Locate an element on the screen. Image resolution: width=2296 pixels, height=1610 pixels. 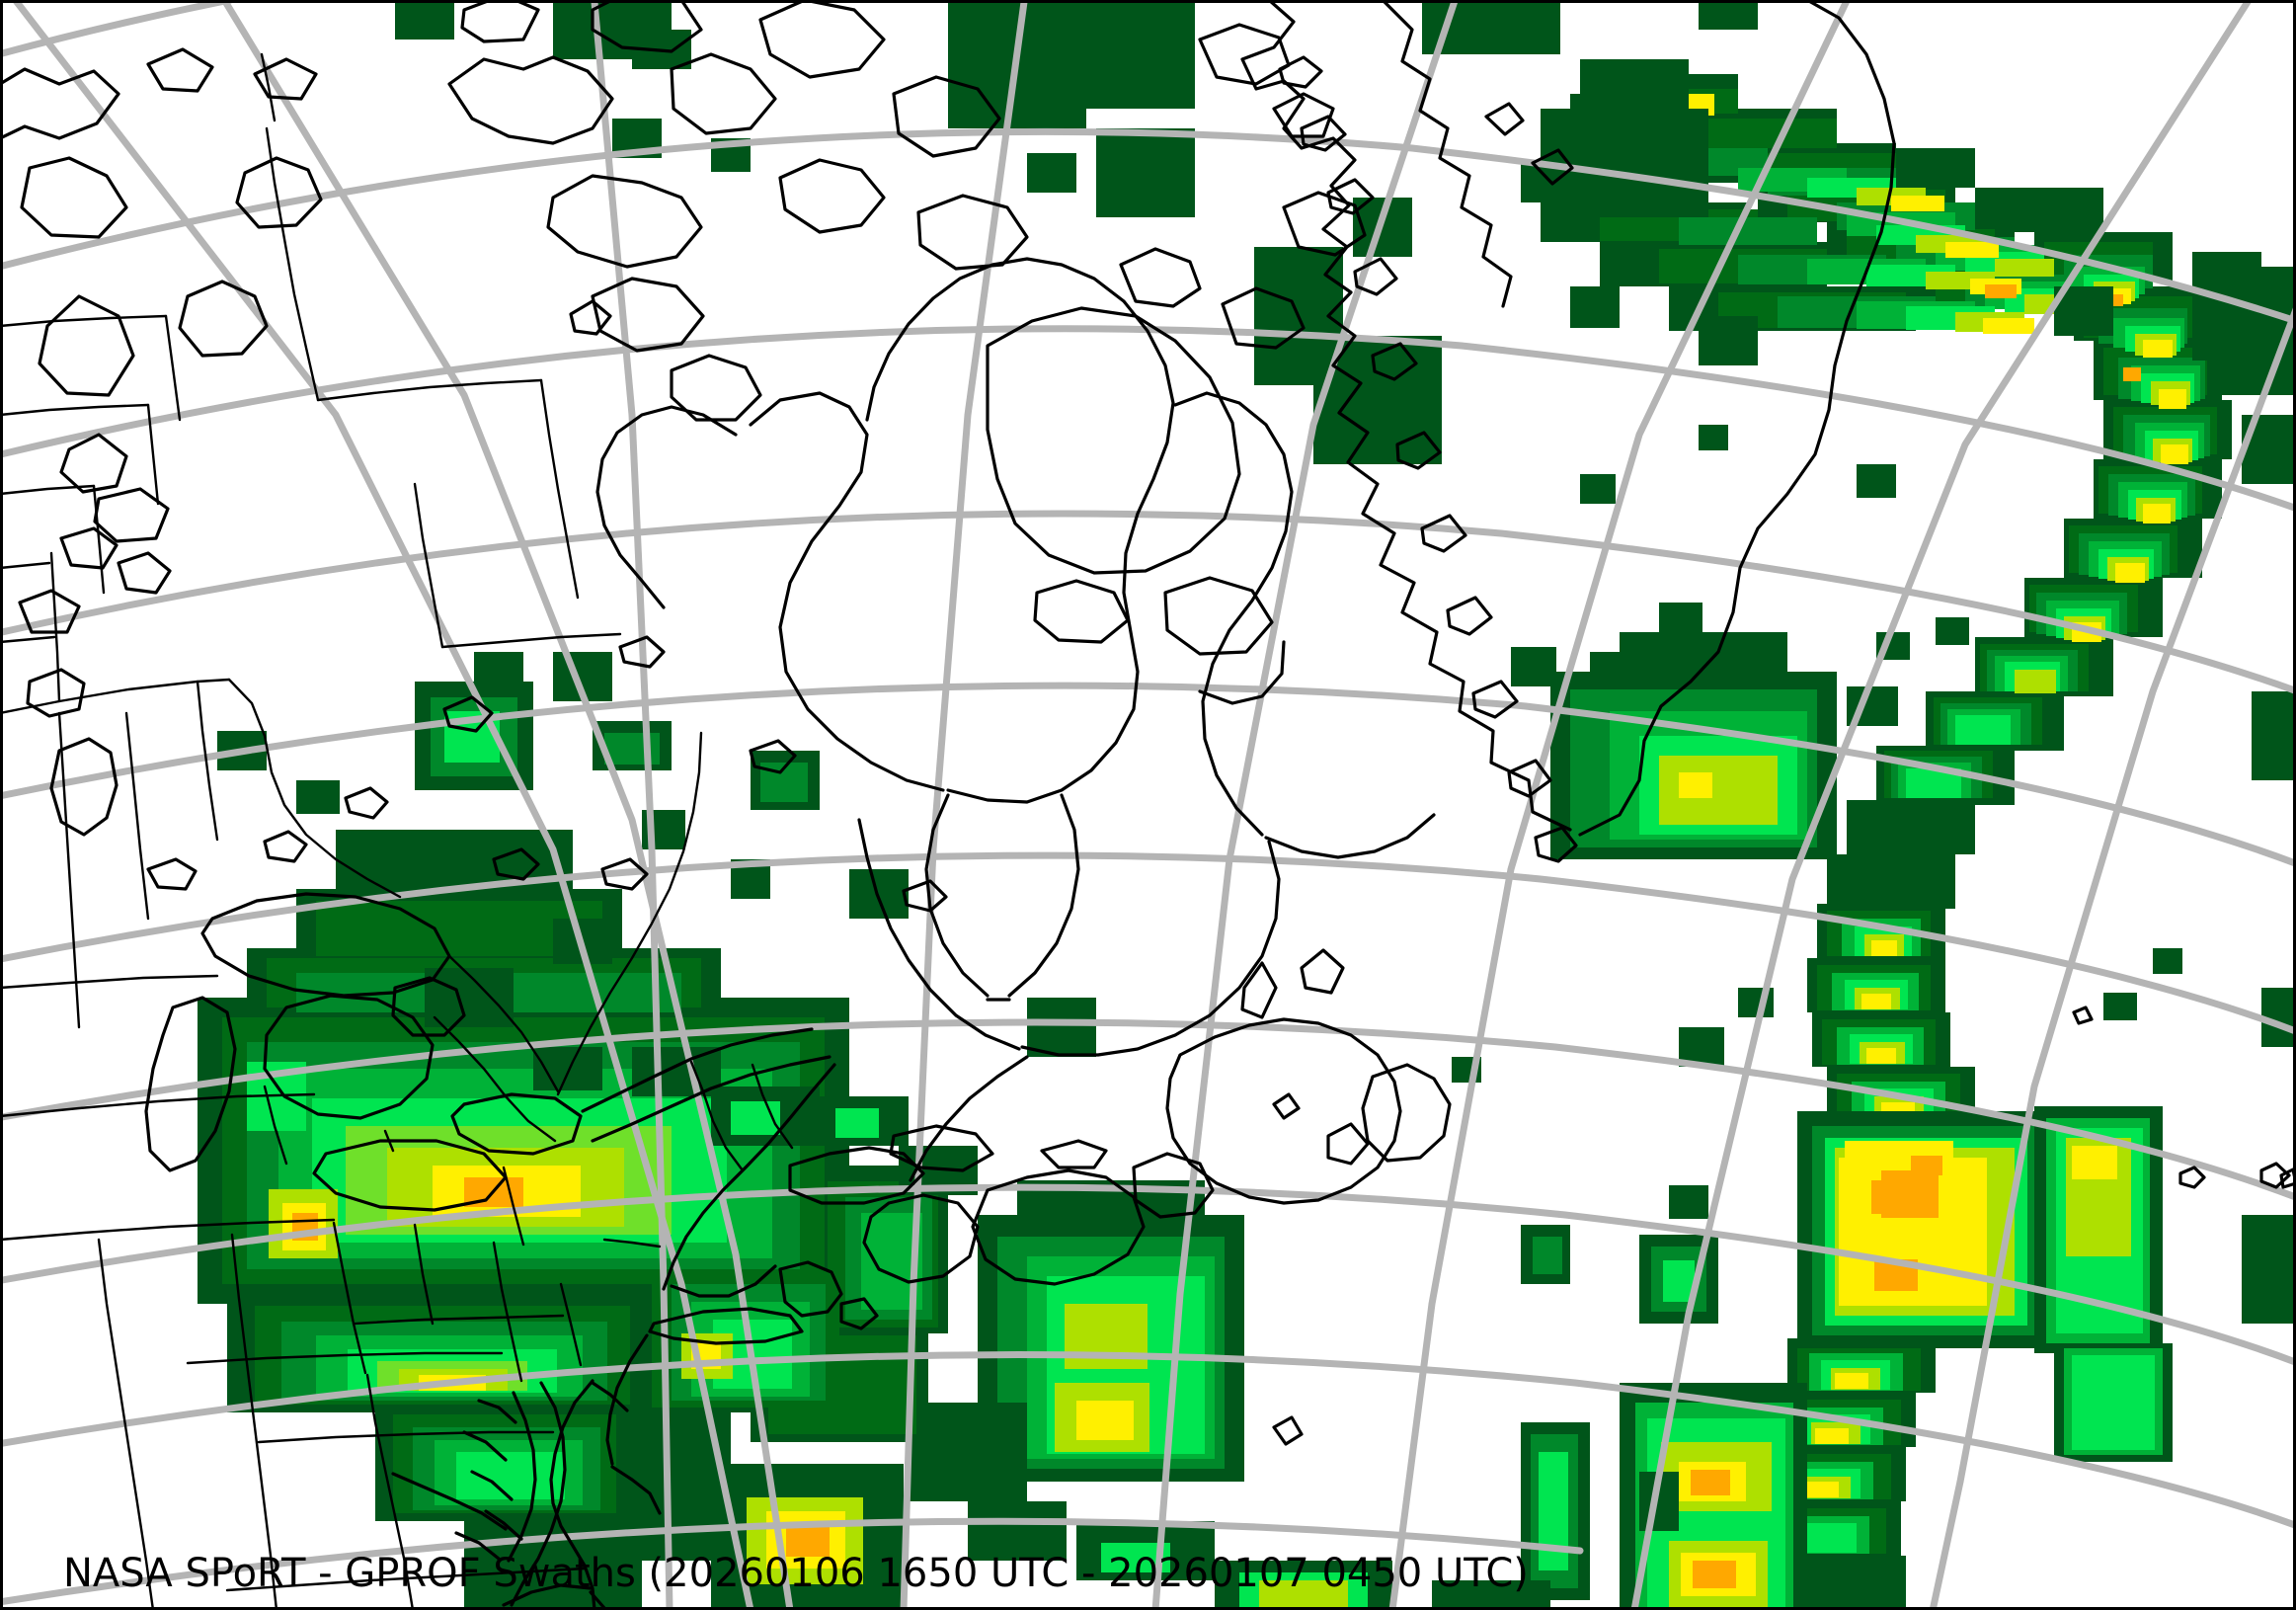
coastline-atlantic-islands is located at coordinates (2184, 1097).